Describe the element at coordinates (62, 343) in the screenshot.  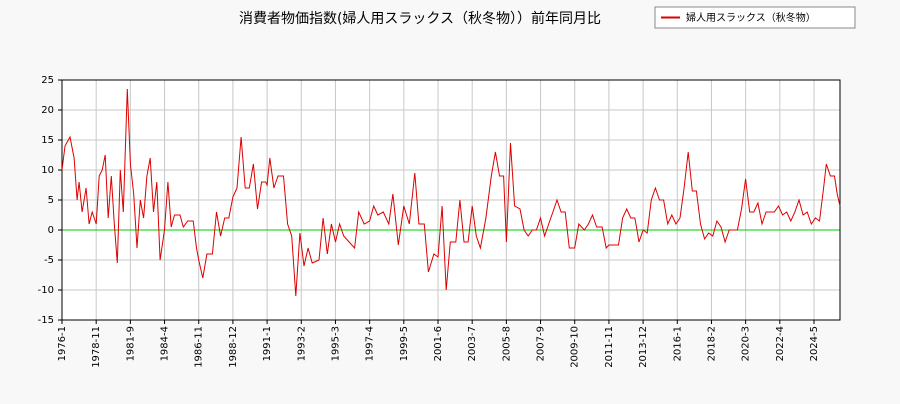
I see `x-tick-label: 1976-1` at that location.